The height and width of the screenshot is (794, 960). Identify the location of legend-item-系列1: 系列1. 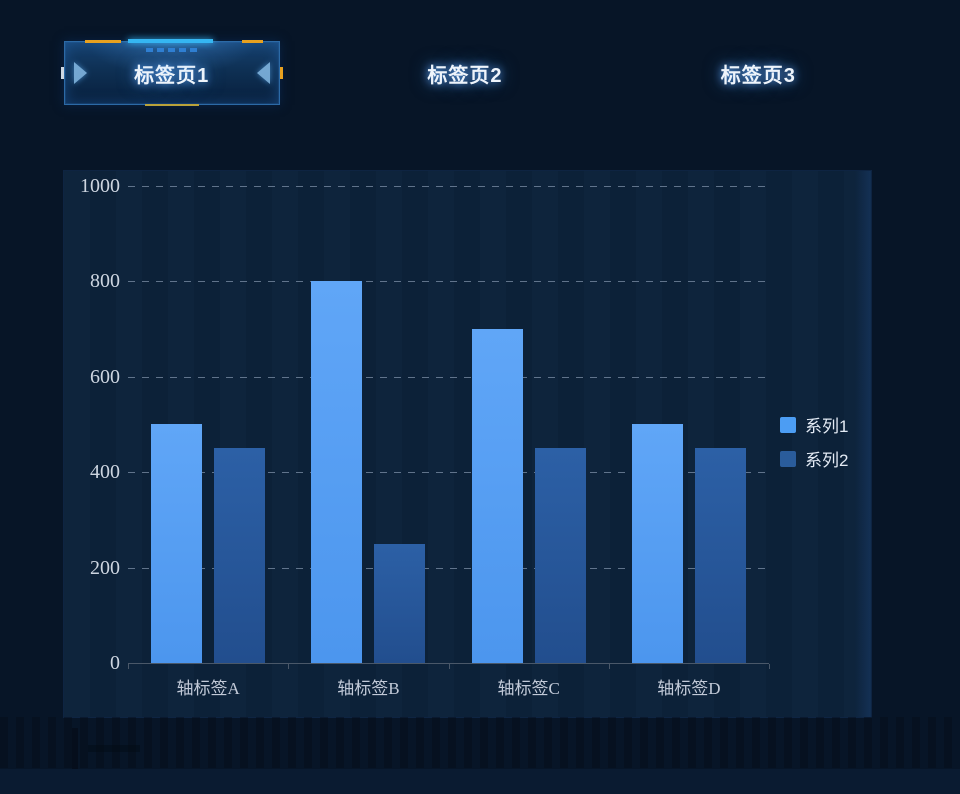
(814, 424).